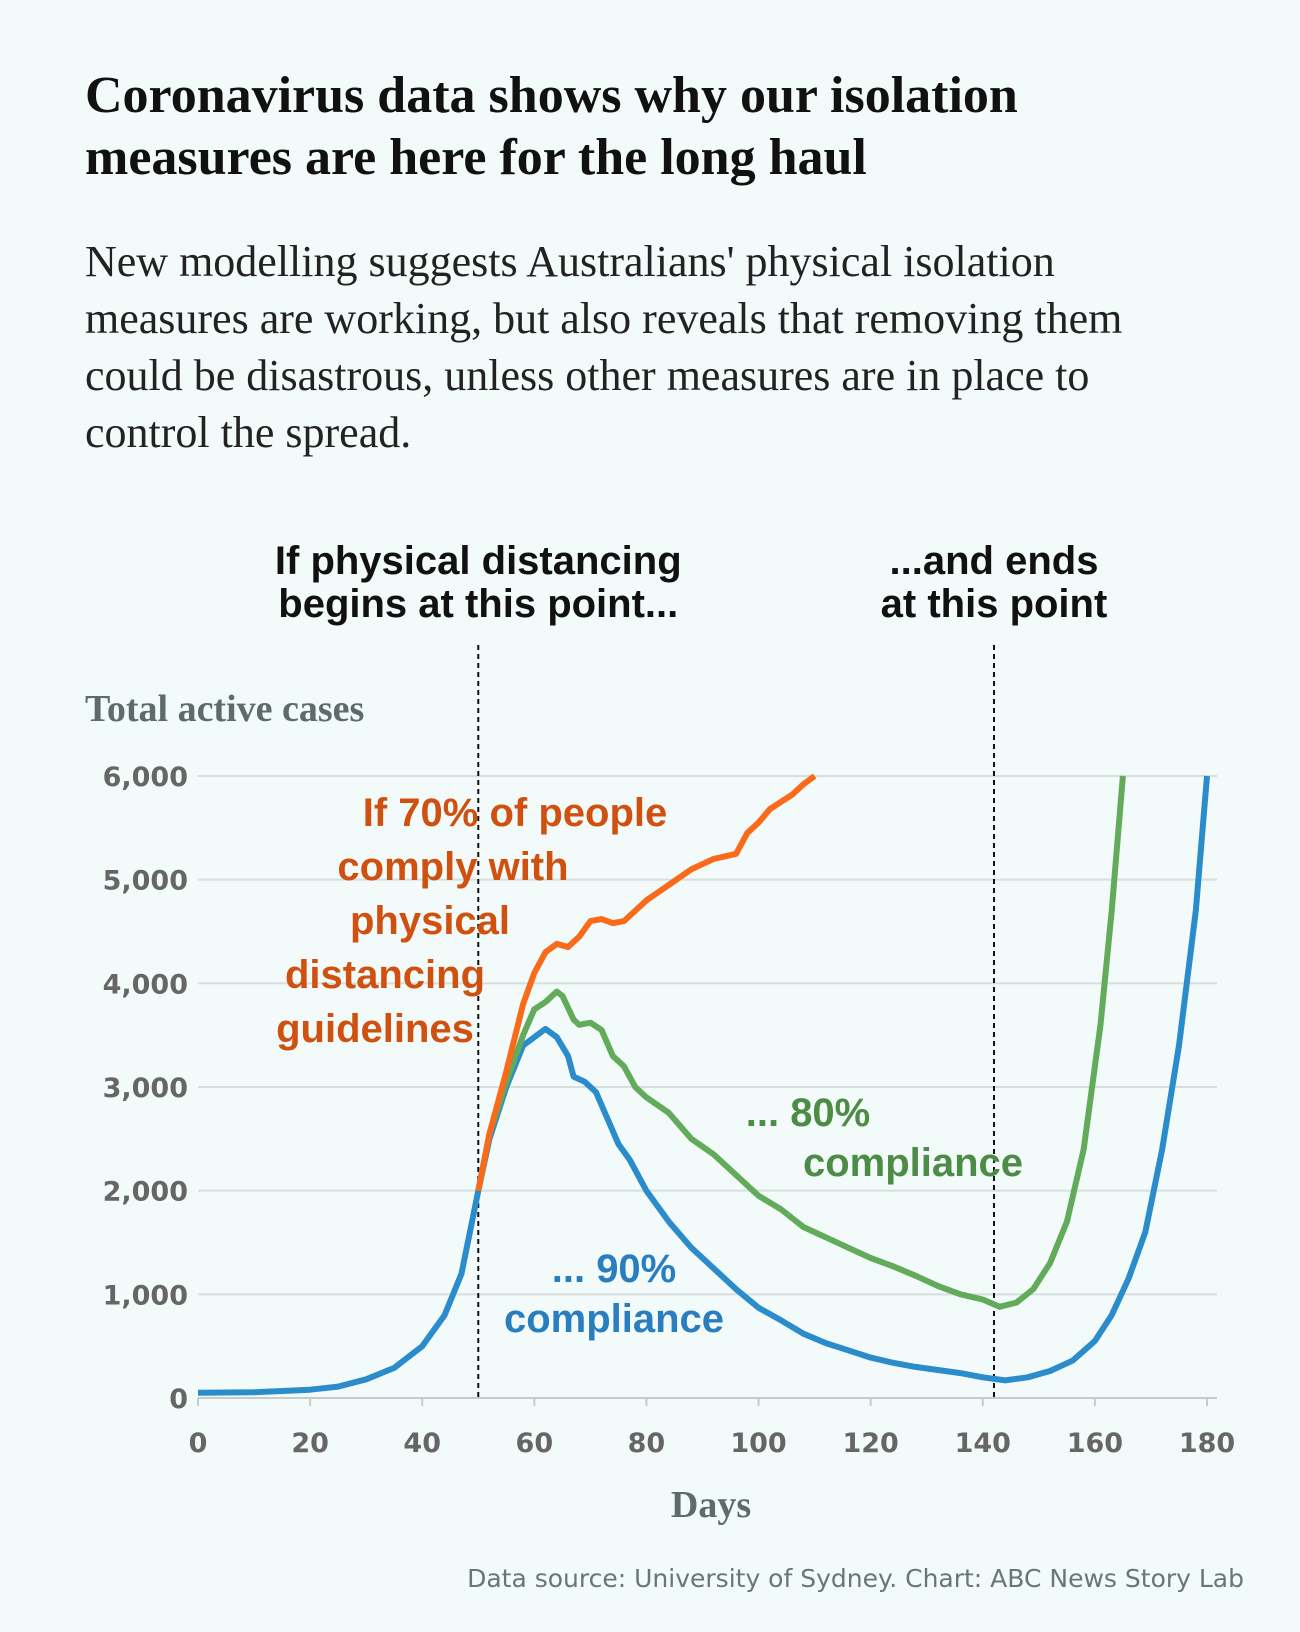 This screenshot has width=1300, height=1632. Describe the element at coordinates (198, 1443) in the screenshot. I see `x-tick-label: 0` at that location.